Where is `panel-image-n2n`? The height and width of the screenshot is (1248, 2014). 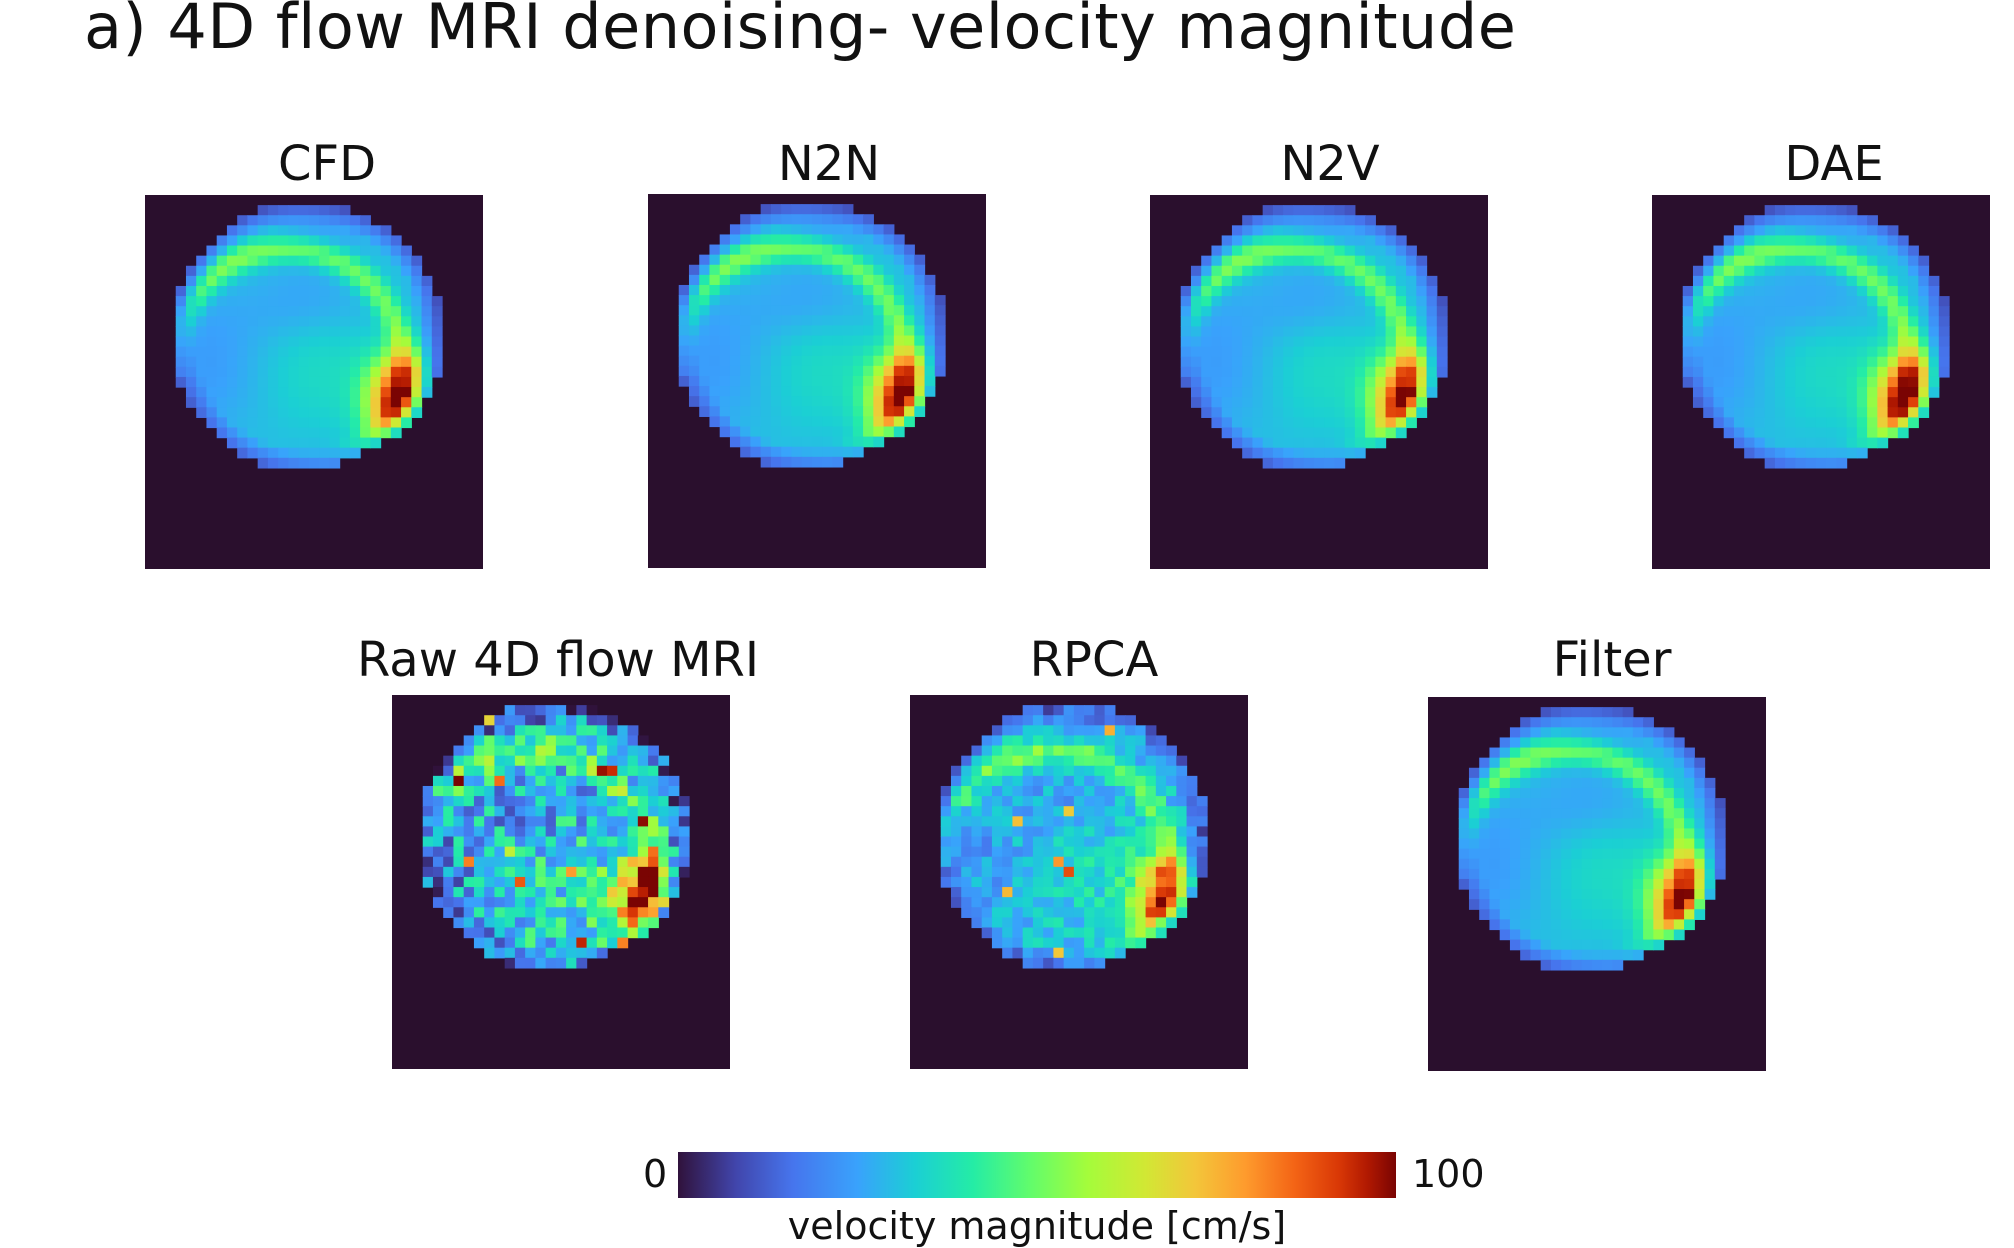
panel-image-n2n is located at coordinates (817, 381).